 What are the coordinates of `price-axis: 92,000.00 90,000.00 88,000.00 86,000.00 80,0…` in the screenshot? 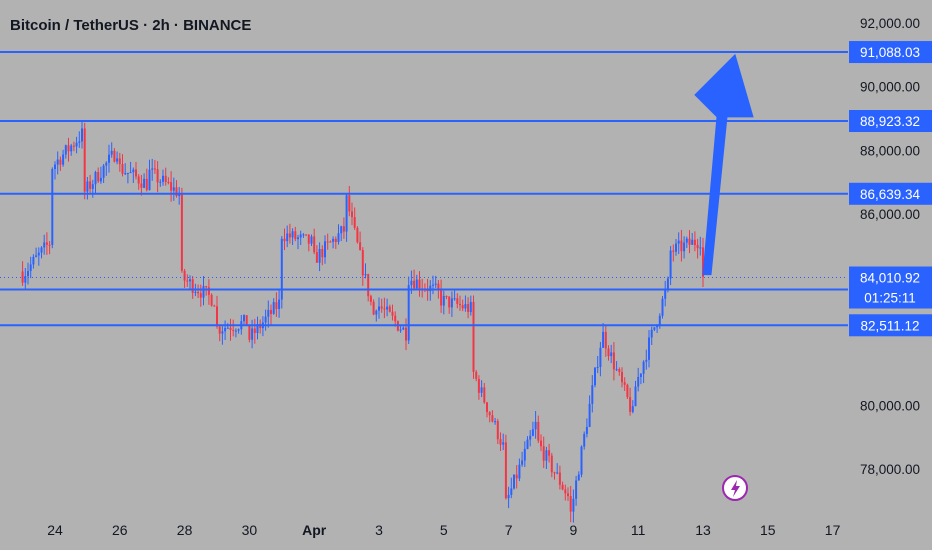 It's located at (890, 246).